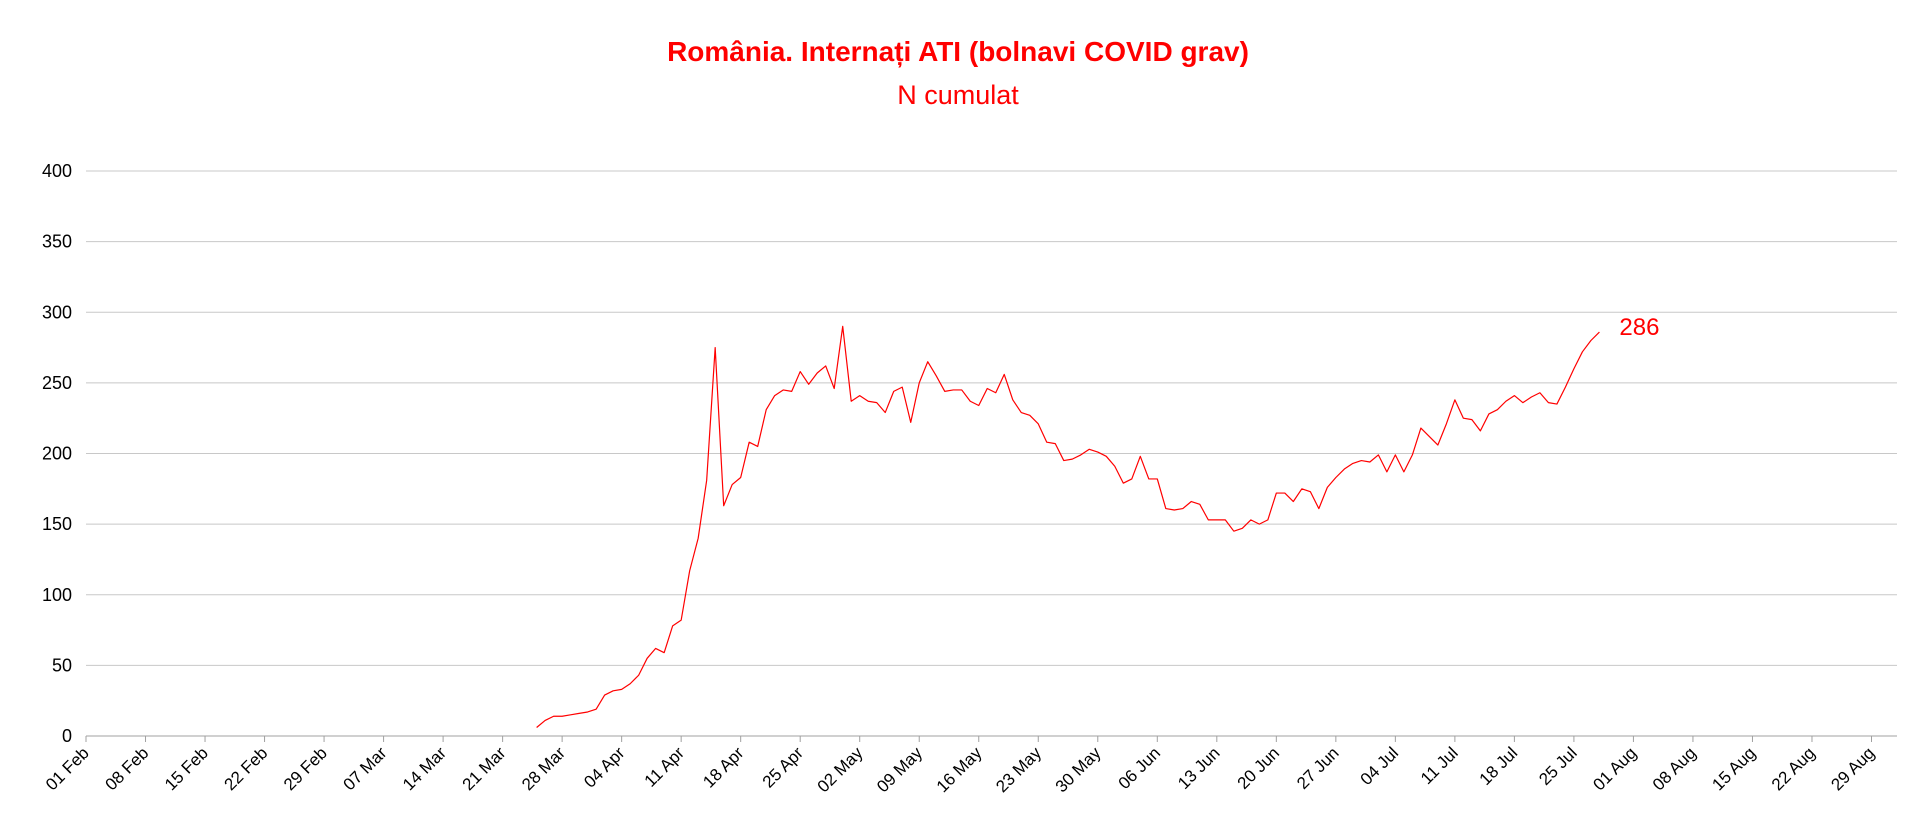  What do you see at coordinates (57, 383) in the screenshot?
I see `y-tick-label: 250` at bounding box center [57, 383].